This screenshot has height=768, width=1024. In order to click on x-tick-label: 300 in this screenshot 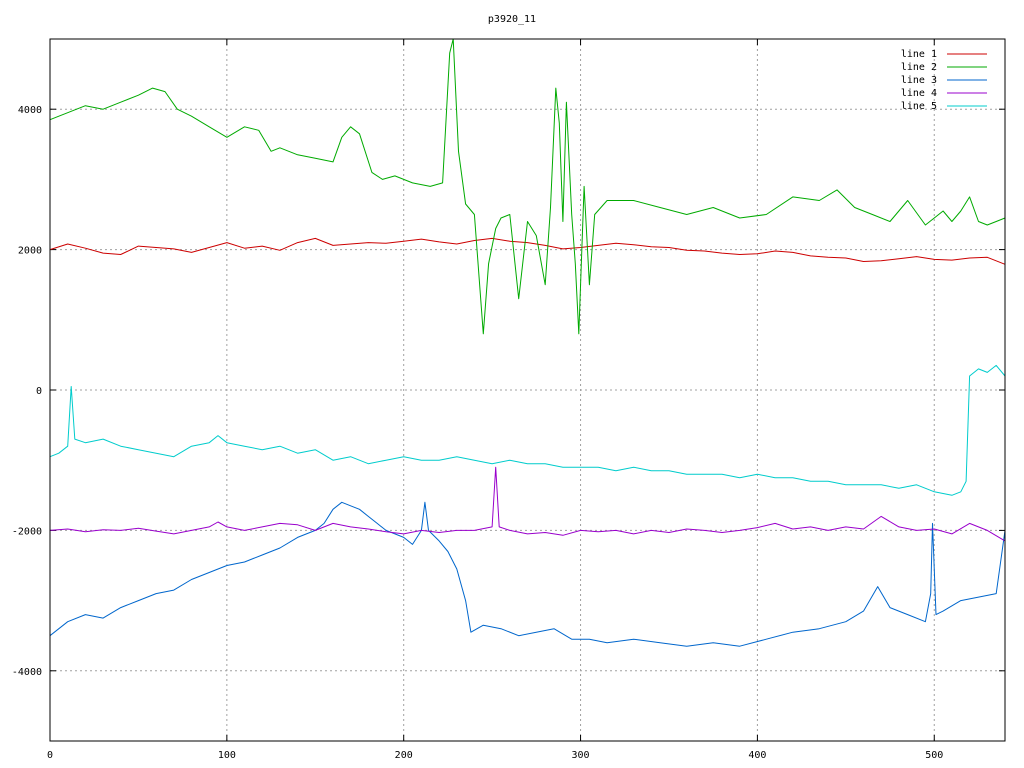, I will do `click(581, 755)`.